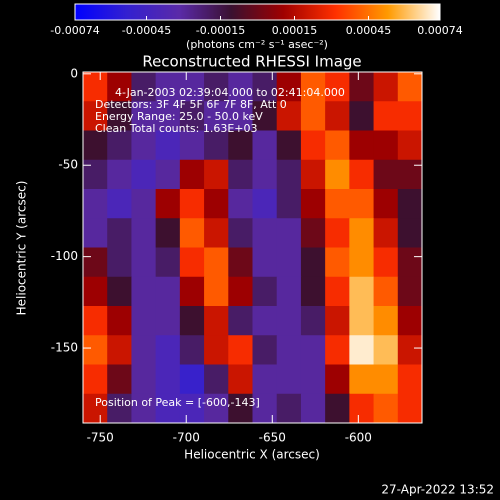 The height and width of the screenshot is (500, 500). Describe the element at coordinates (230, 92) in the screenshot. I see `annotation: 4-Jan-2003 02:39:04.000 to 02:41:04.000` at that location.